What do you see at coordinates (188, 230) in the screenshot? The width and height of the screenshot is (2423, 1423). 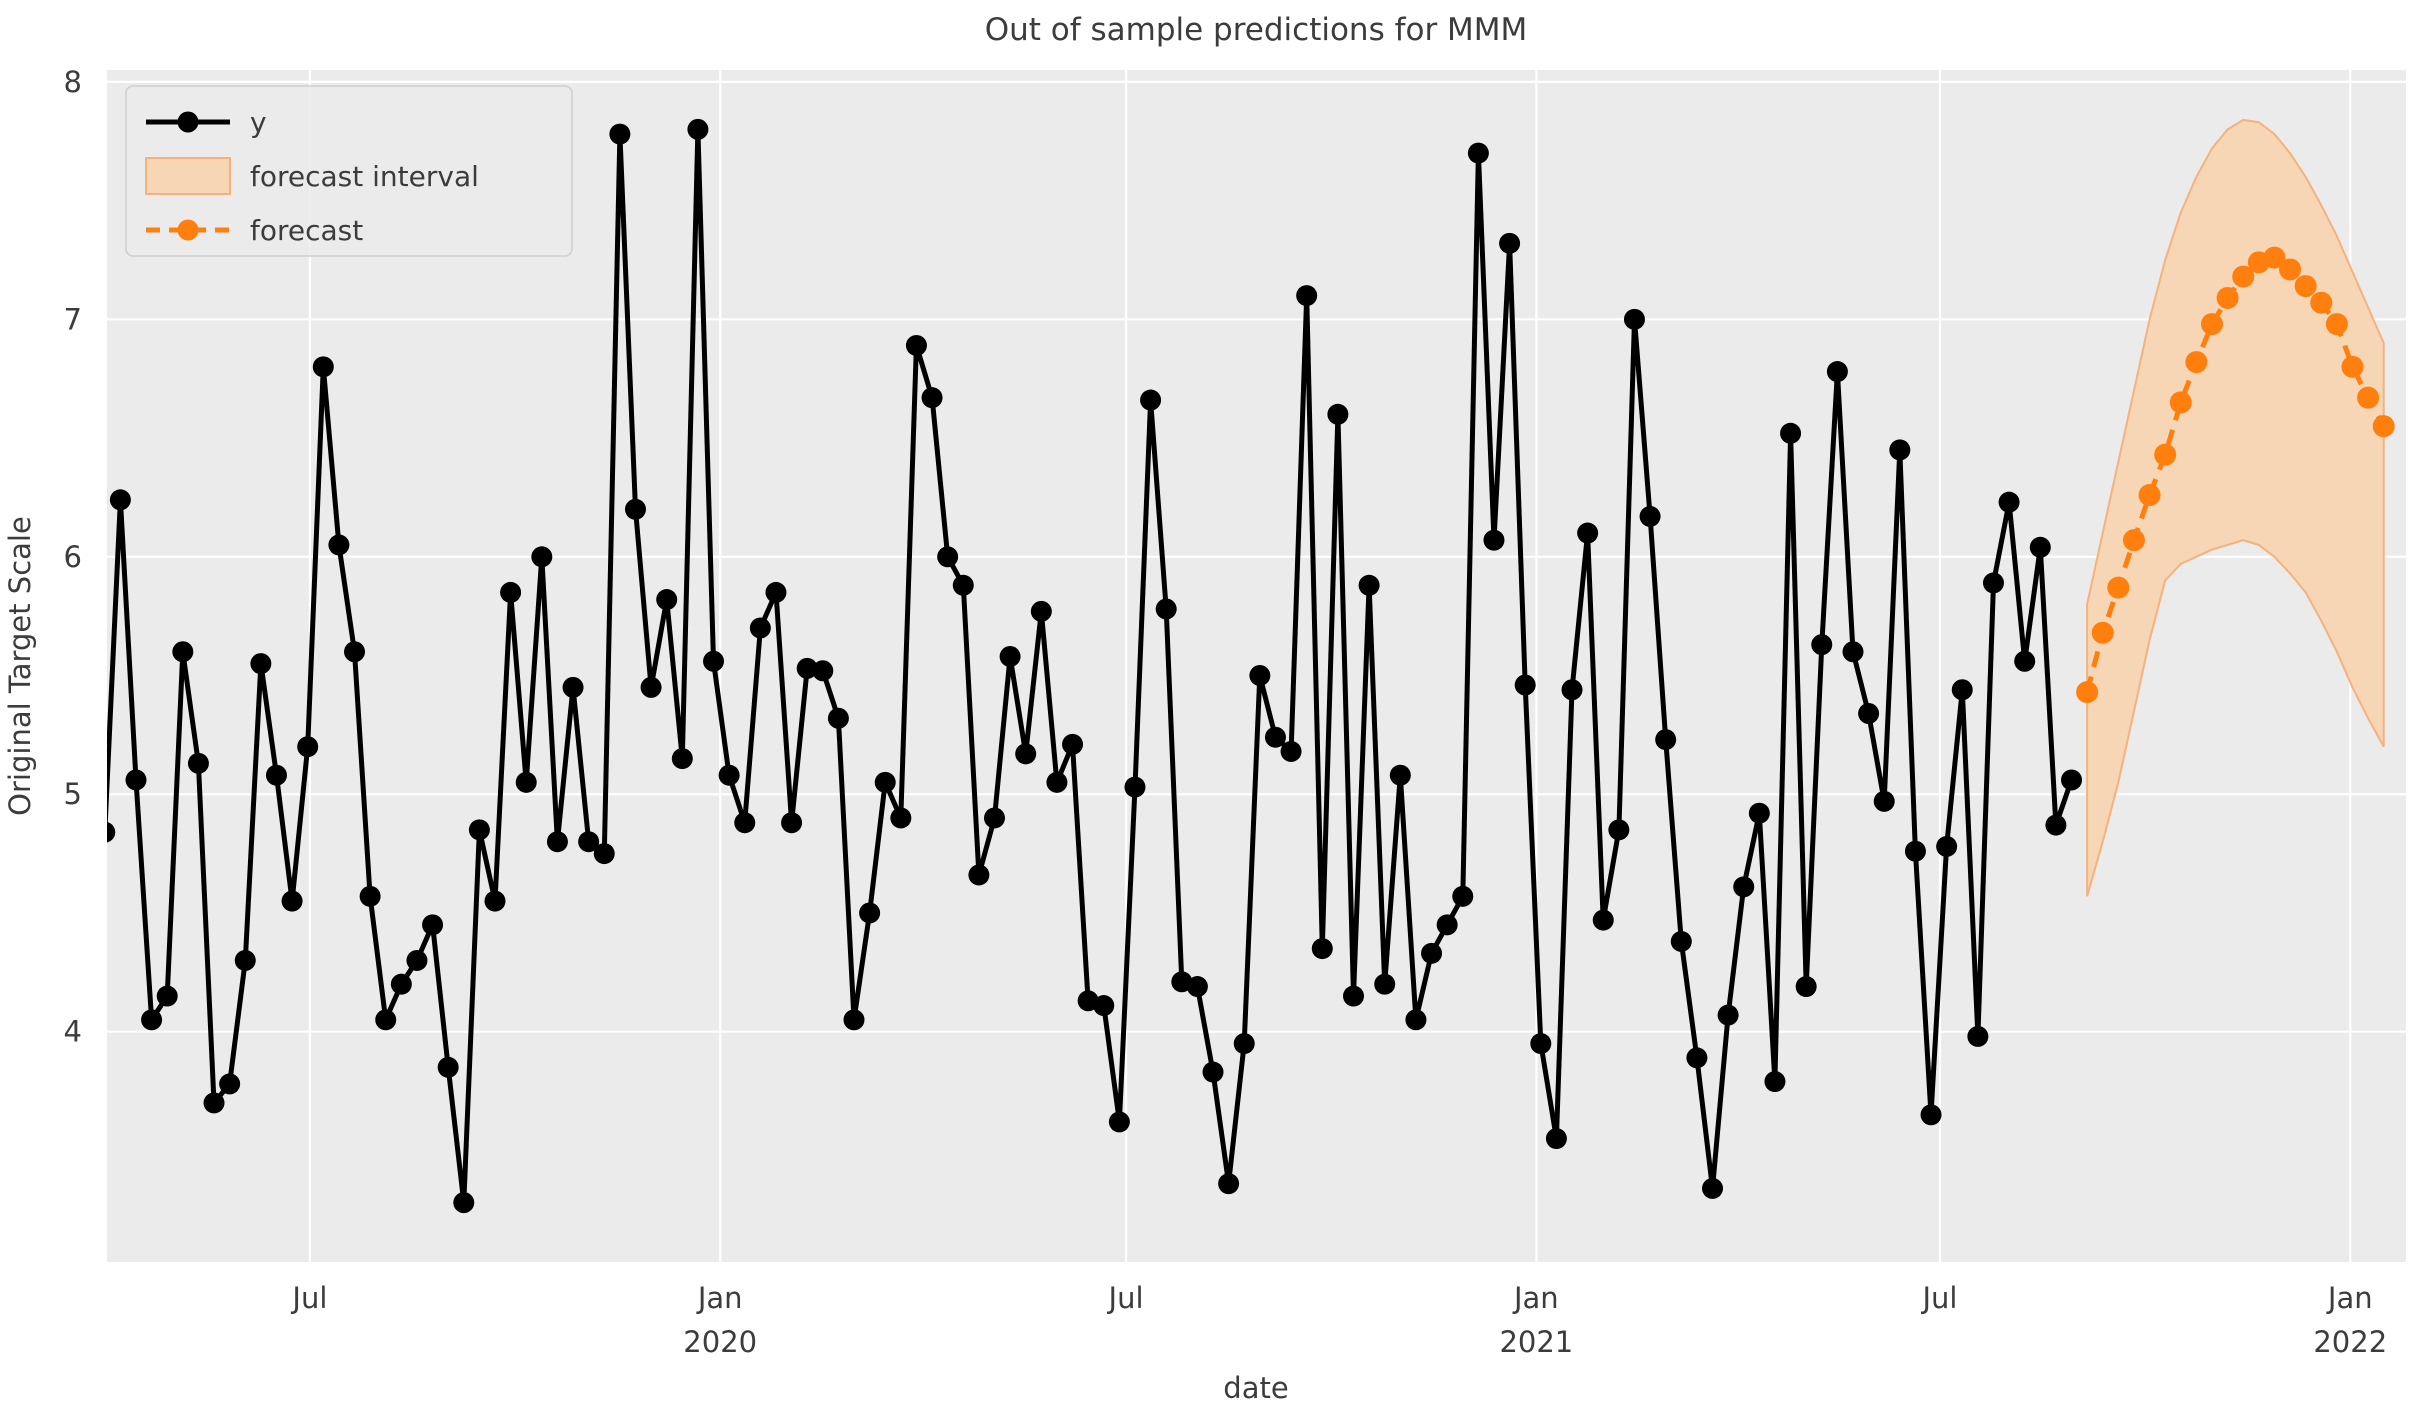 I see `legend-forecast-marker` at bounding box center [188, 230].